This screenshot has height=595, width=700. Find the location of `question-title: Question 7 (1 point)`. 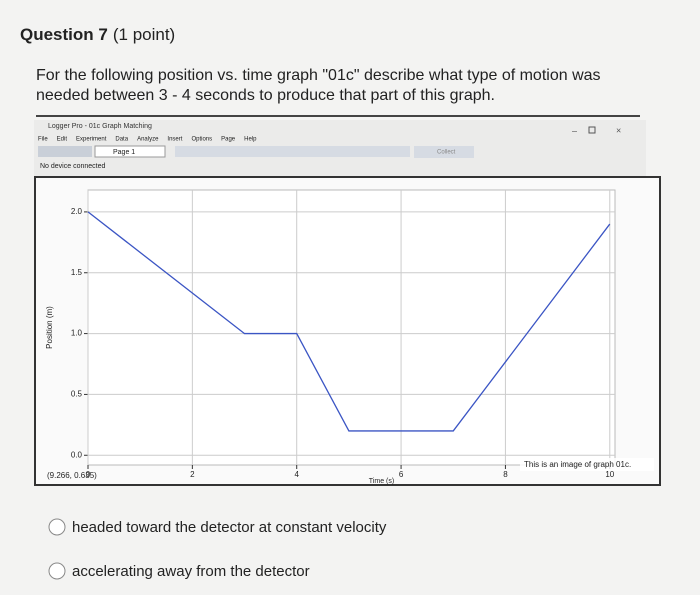

question-title: Question 7 (1 point) is located at coordinates (97, 34).